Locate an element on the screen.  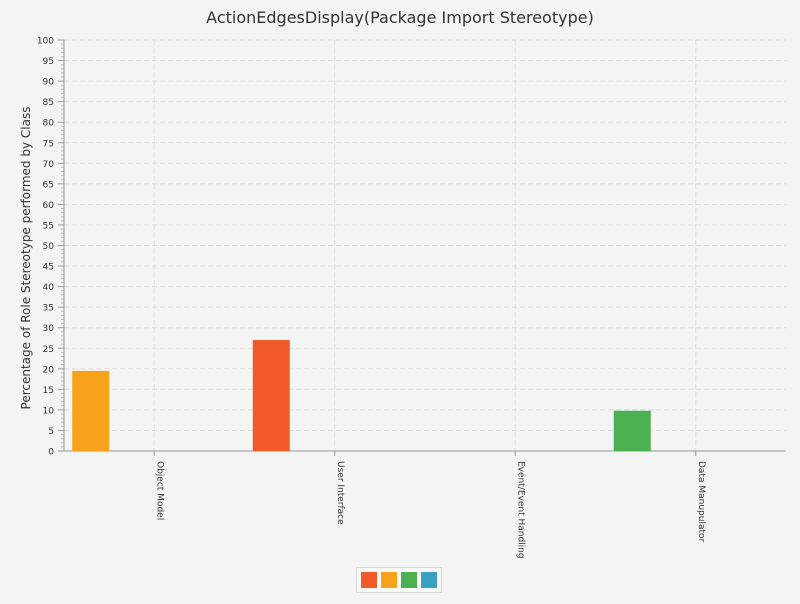
y-tick-label: 45 is located at coordinates (48, 268).